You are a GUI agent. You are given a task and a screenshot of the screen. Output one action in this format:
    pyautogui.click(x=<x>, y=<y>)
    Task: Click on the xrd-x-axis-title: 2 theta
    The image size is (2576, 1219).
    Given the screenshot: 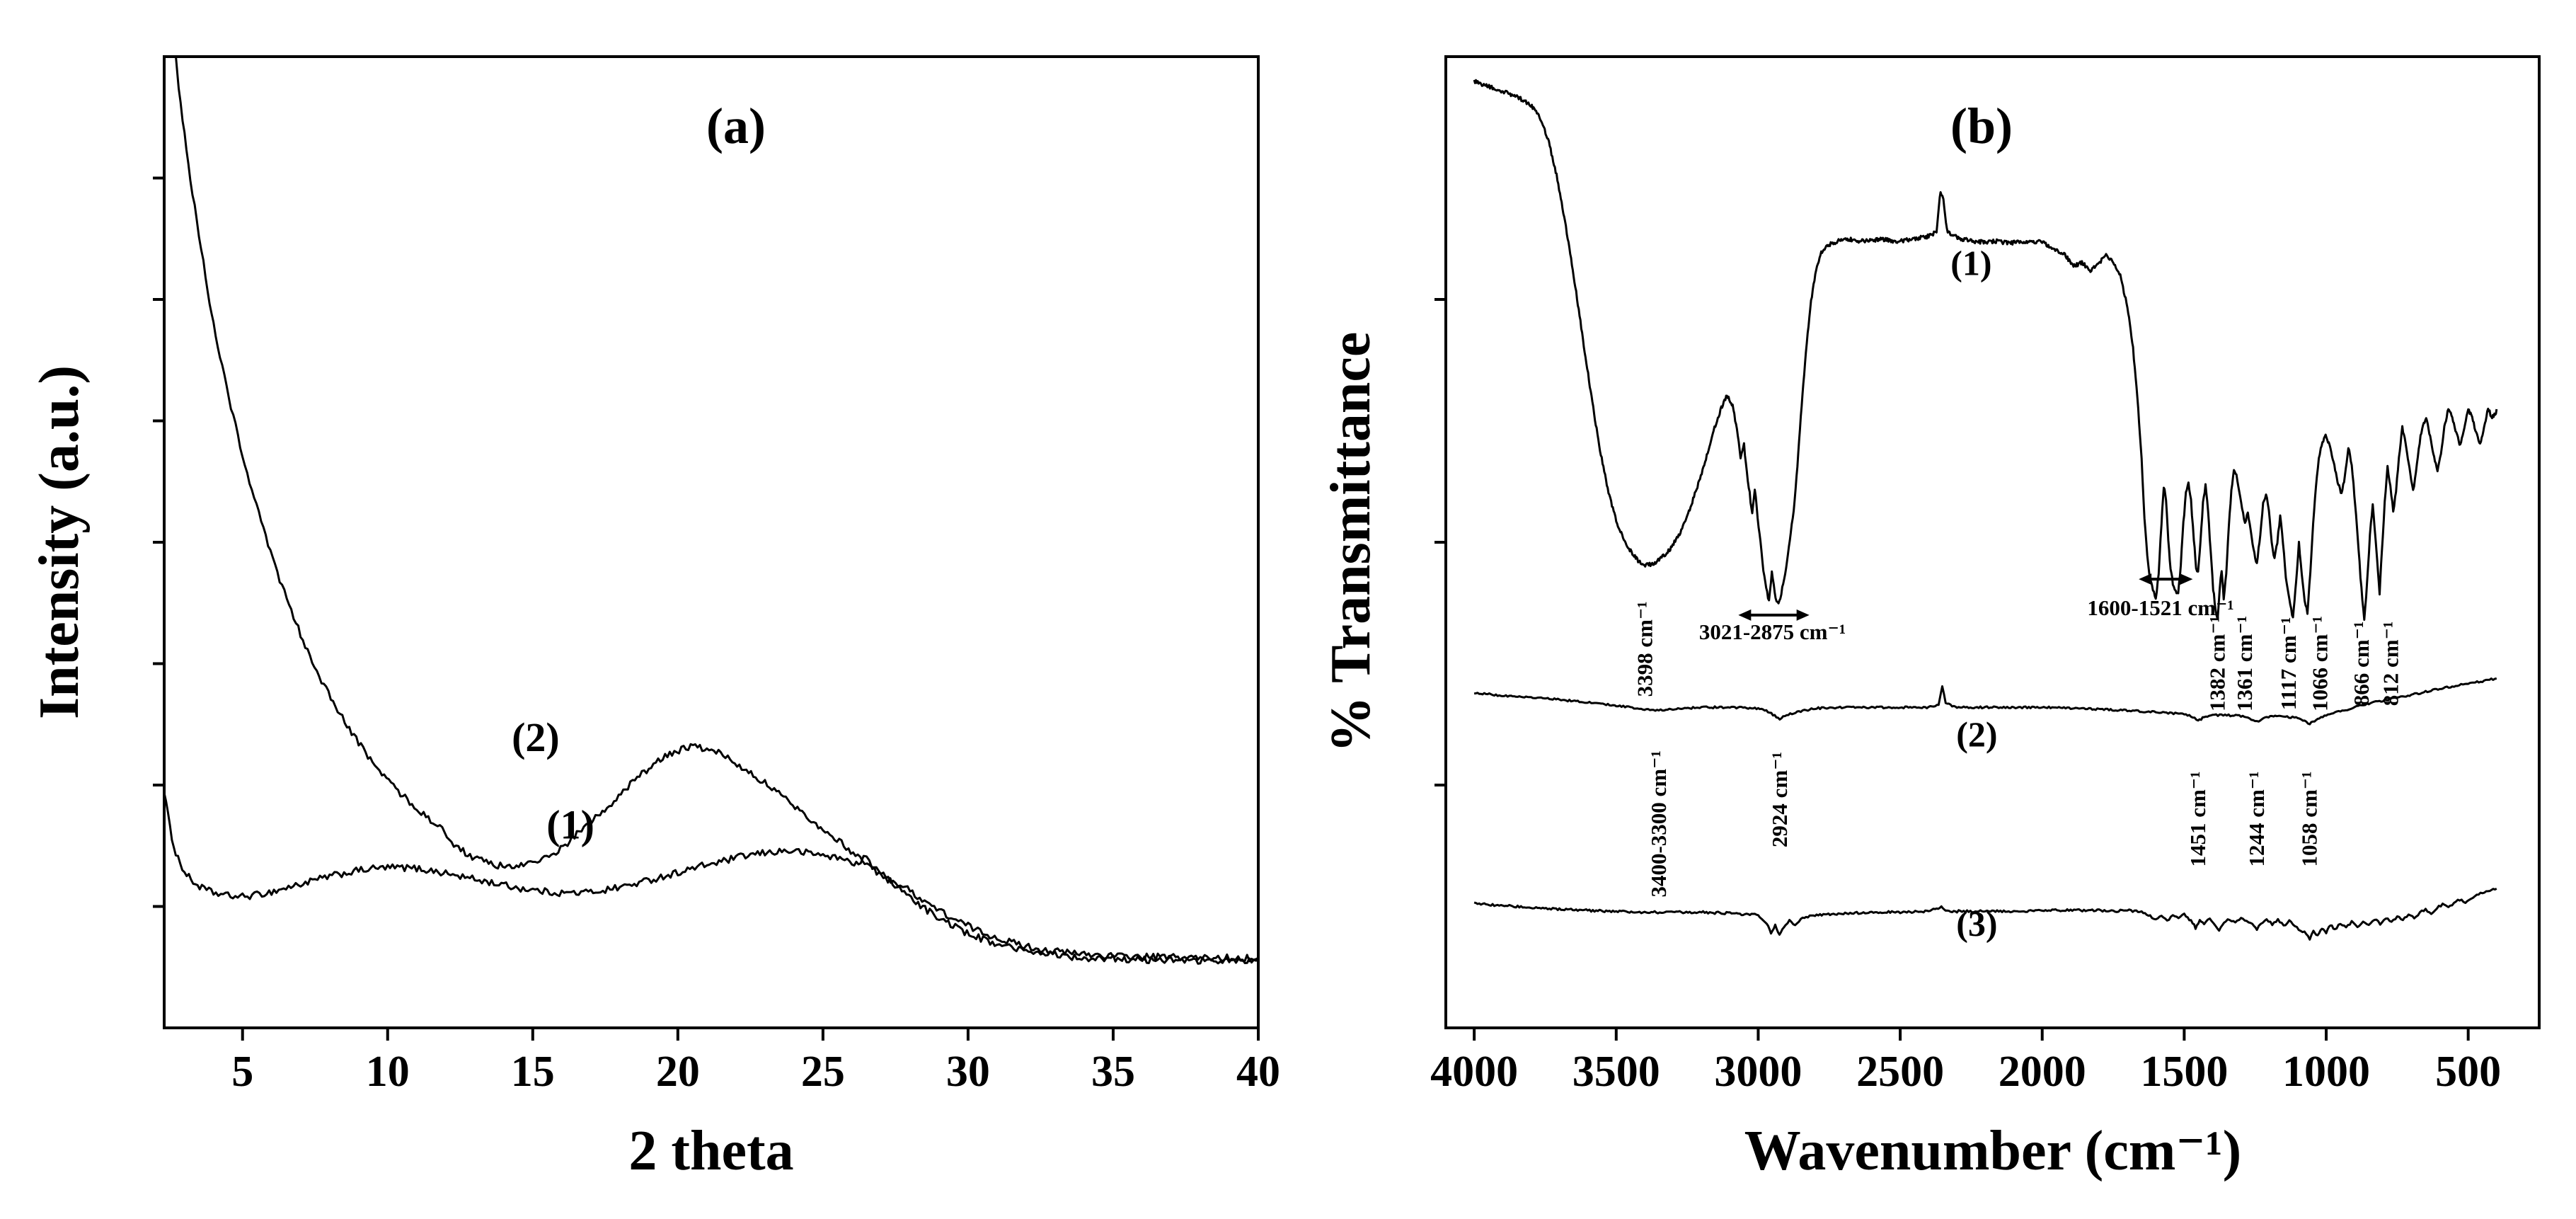 What is the action you would take?
    pyautogui.click(x=711, y=1151)
    